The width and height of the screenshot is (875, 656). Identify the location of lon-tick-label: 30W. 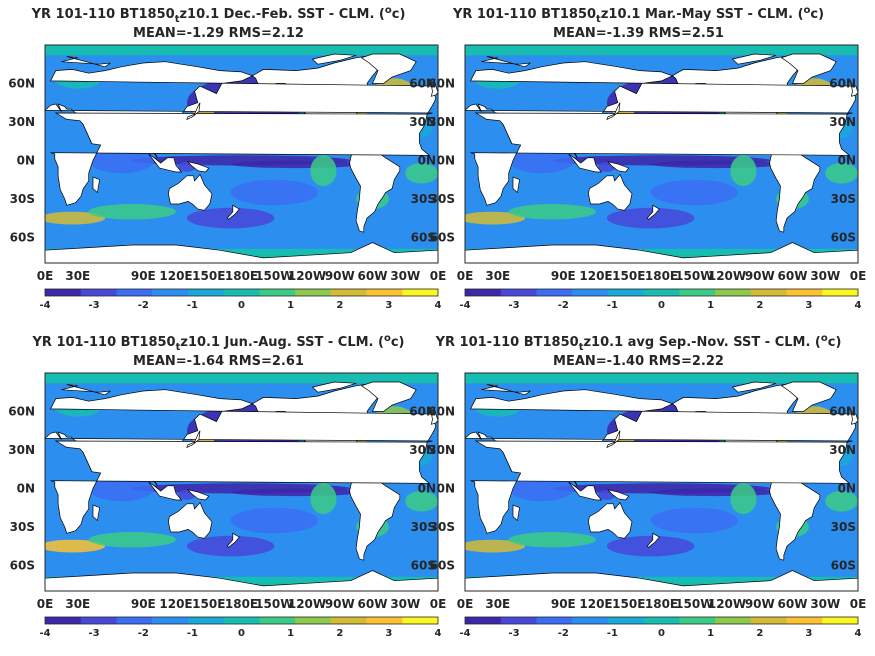
(825, 604).